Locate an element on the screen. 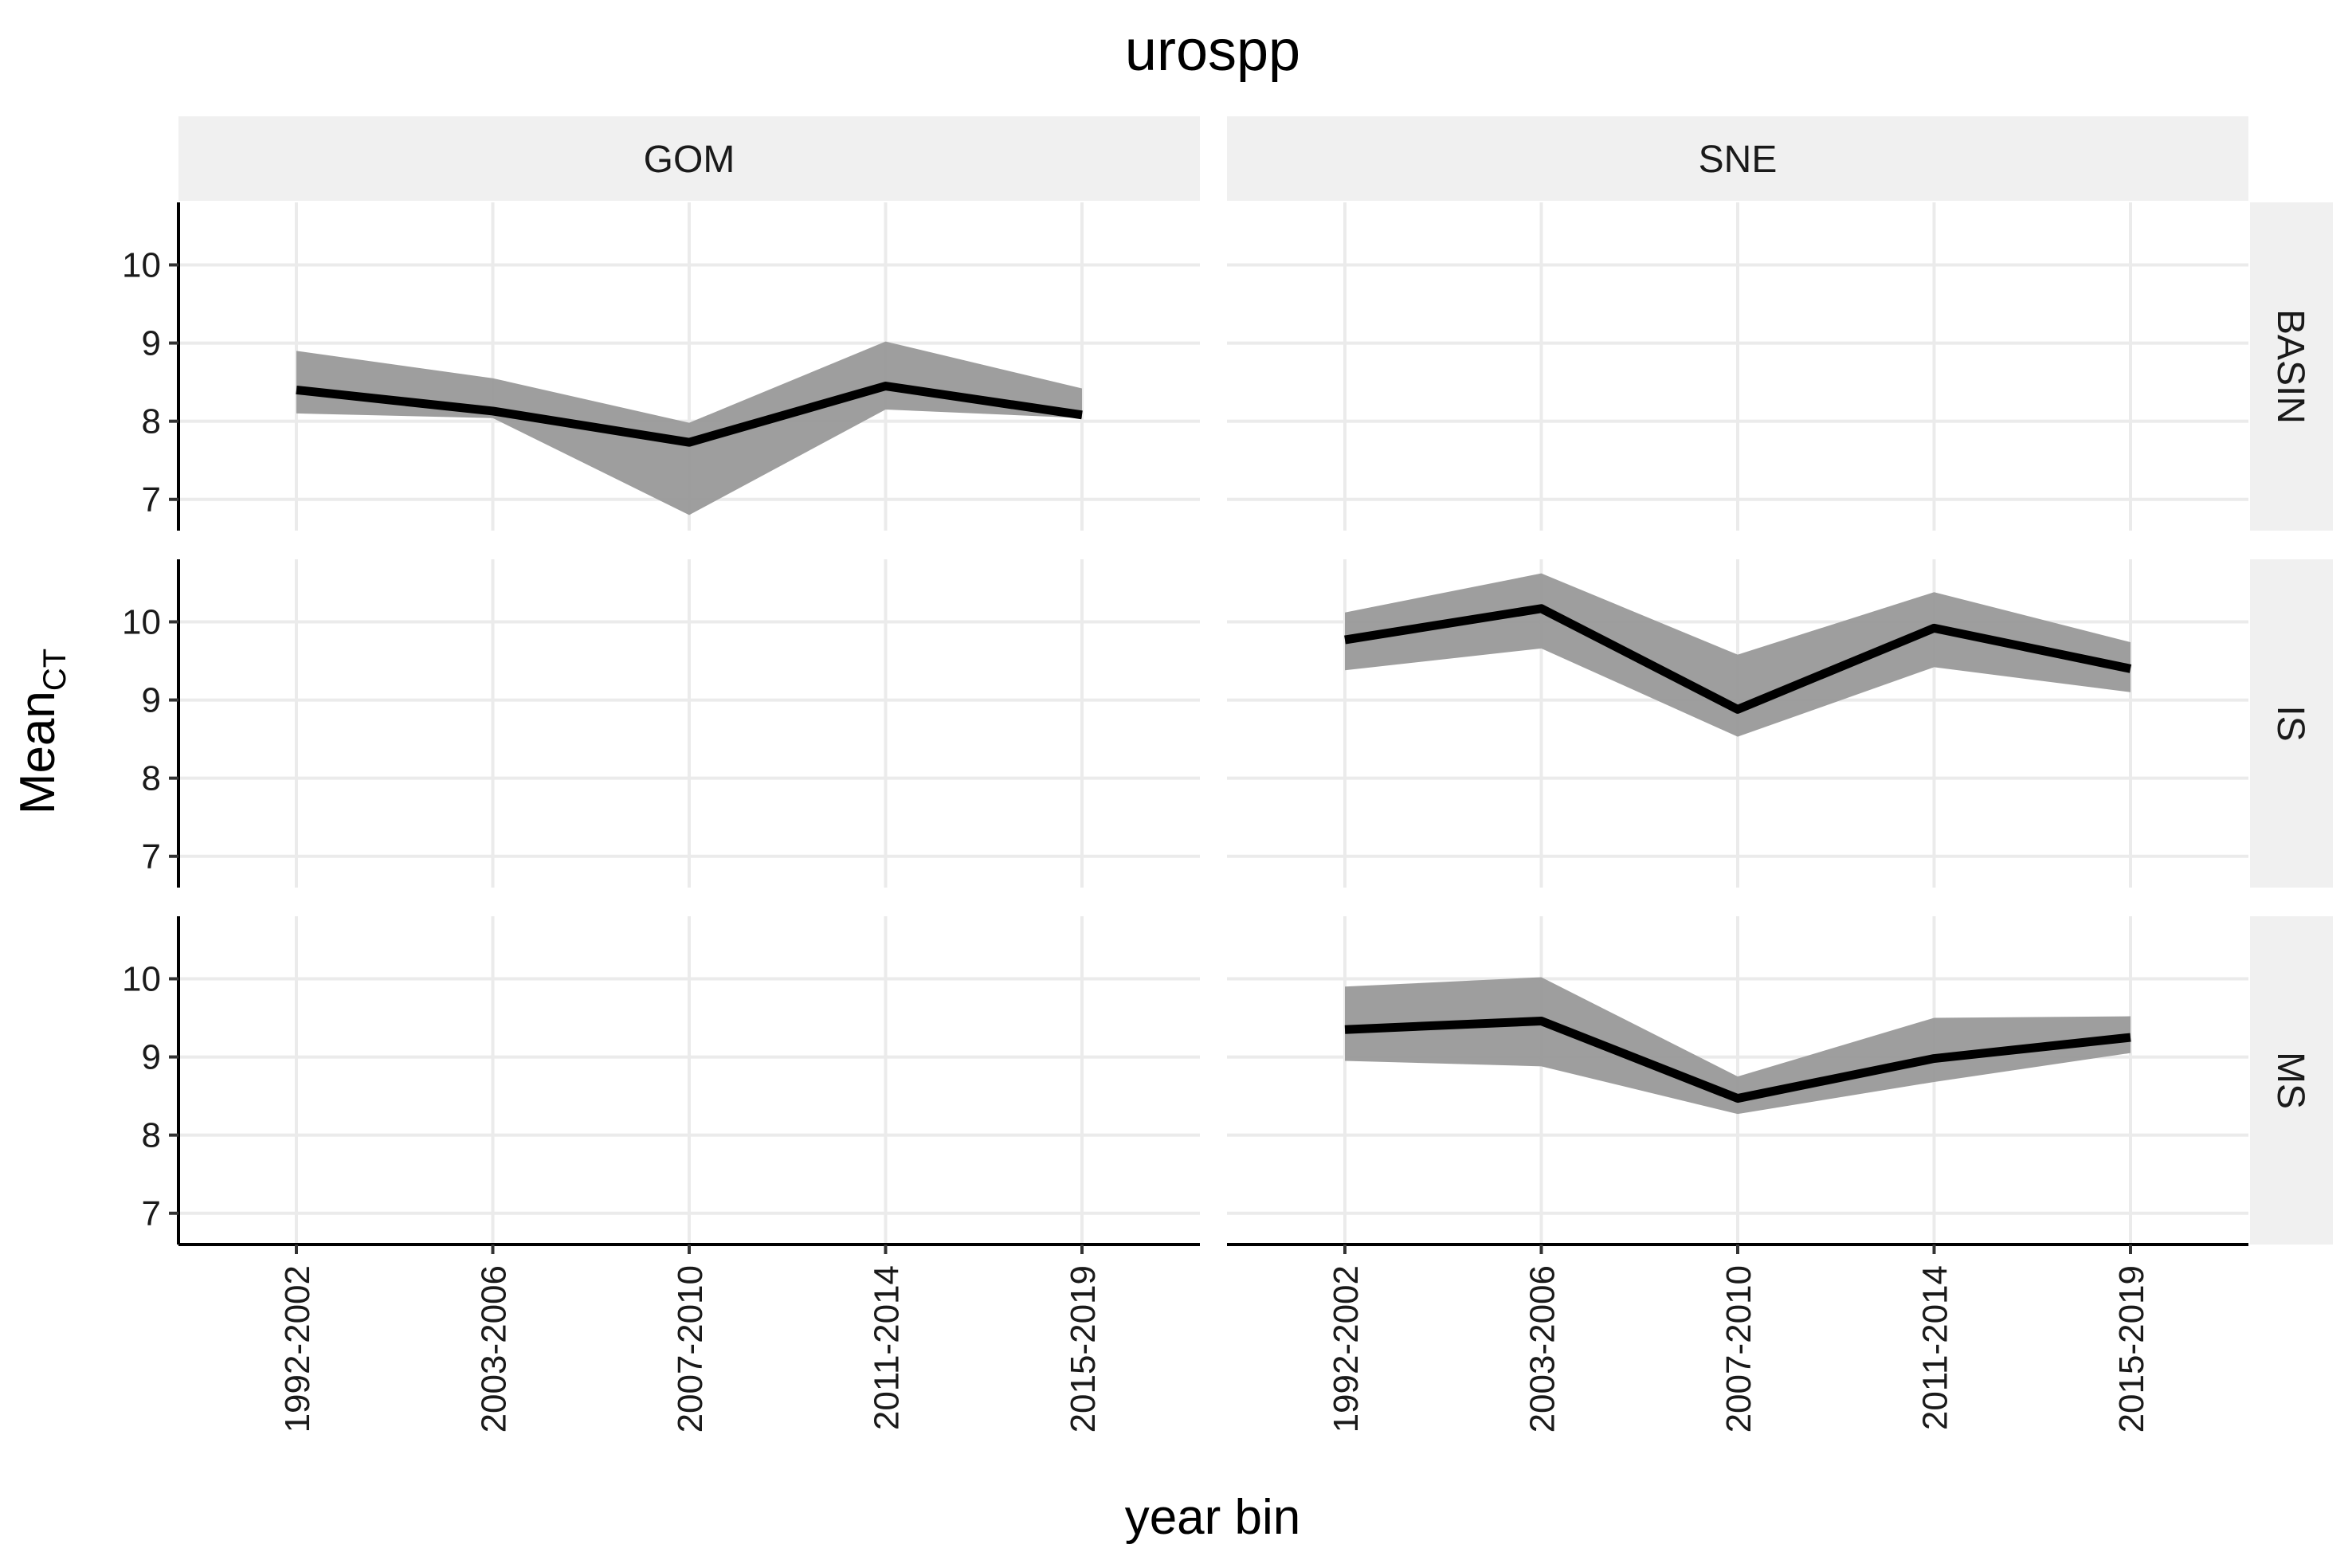 Image resolution: width=2352 pixels, height=1568 pixels. y-axis-title-subscript: CT is located at coordinates (55, 670).